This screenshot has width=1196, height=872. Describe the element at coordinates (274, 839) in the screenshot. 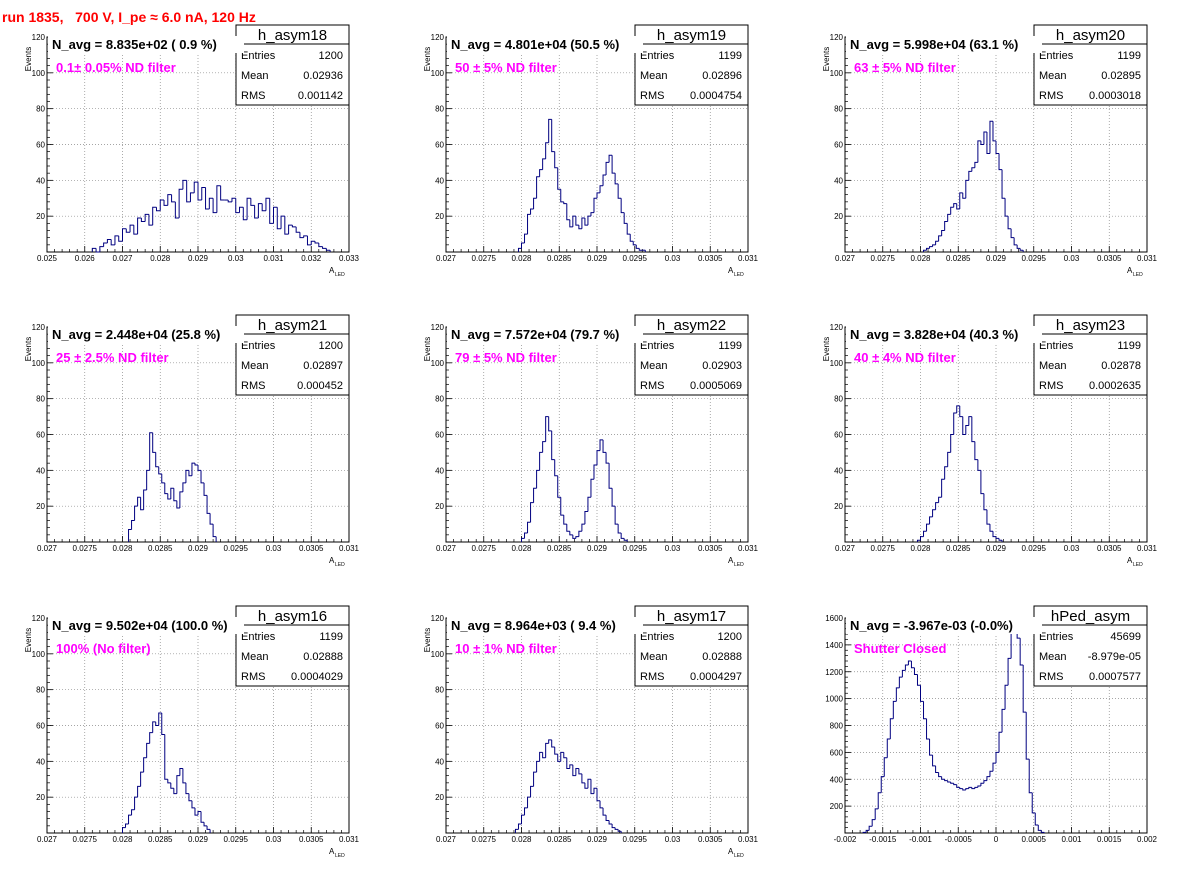

I see `x-tick-label: 0.03` at that location.